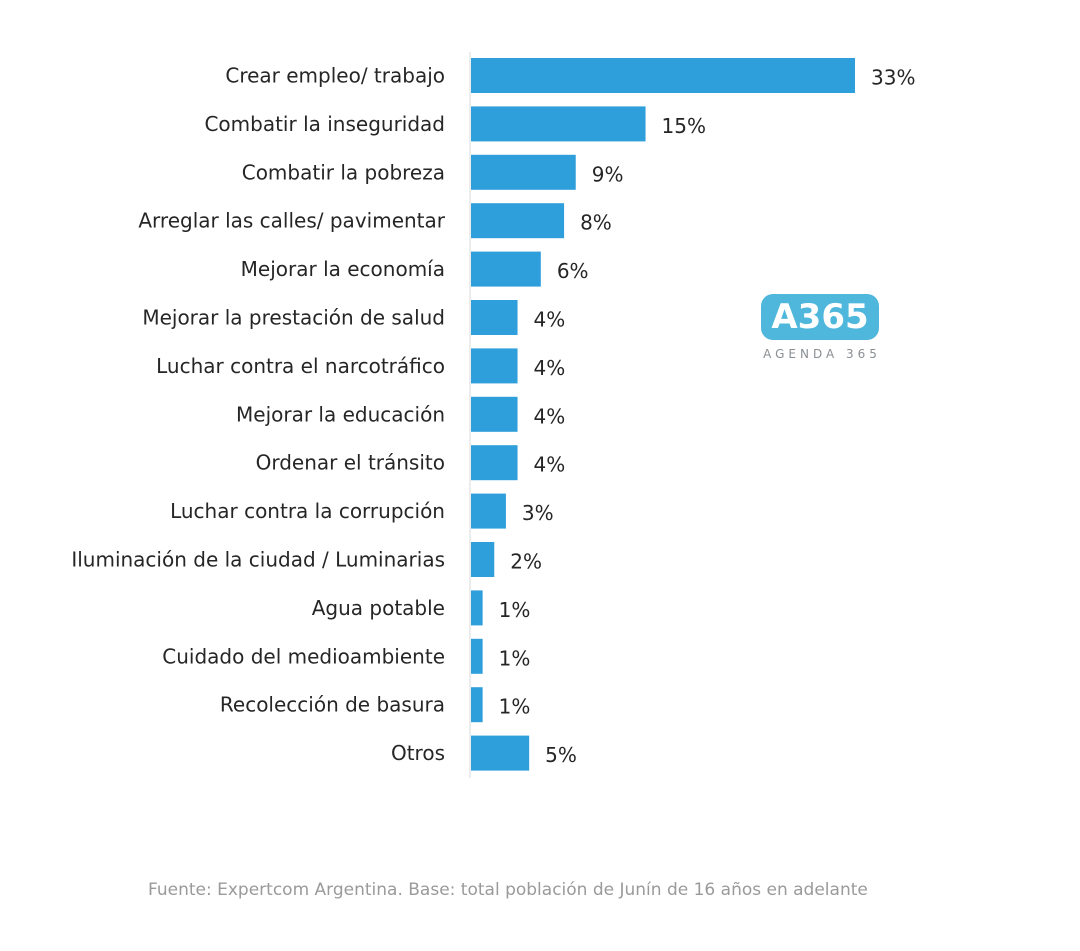  Describe the element at coordinates (332, 705) in the screenshot. I see `category-label: Recolección de basura` at that location.